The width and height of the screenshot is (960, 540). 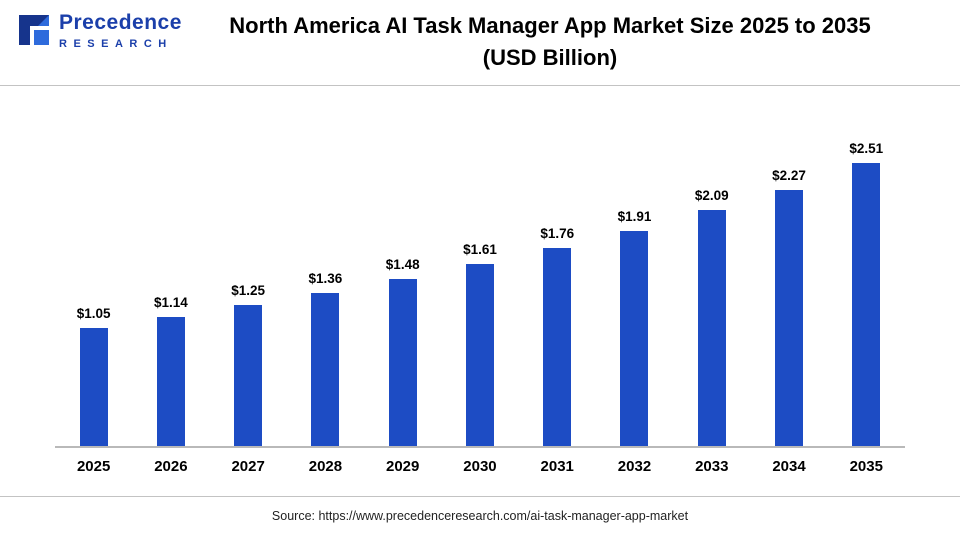 What do you see at coordinates (789, 175) in the screenshot?
I see `bar-value-label-2034: $2.27` at bounding box center [789, 175].